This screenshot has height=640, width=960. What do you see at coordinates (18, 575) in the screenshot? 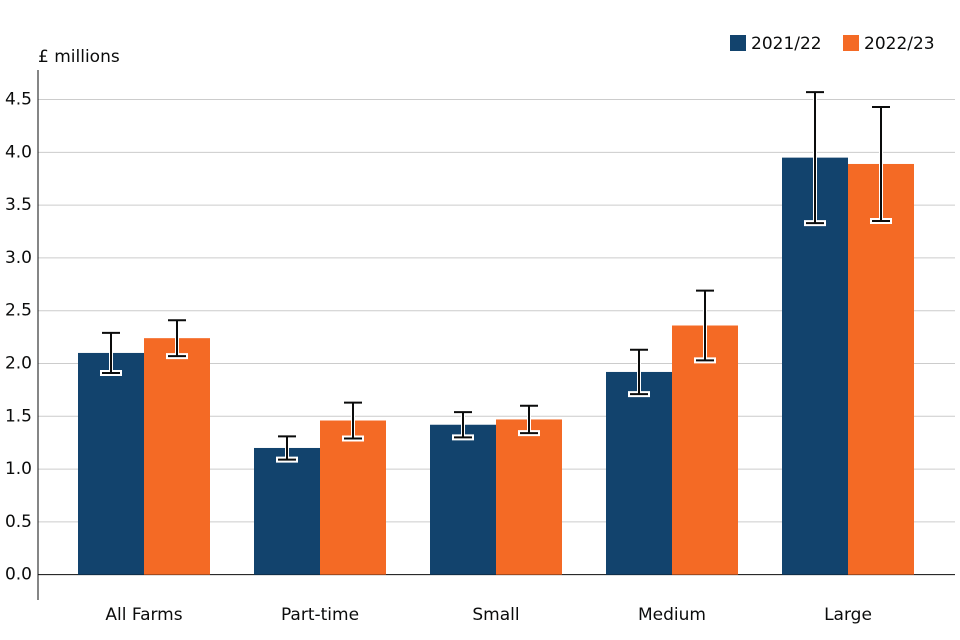
I see `y-tick-label: 0.0` at bounding box center [18, 575].